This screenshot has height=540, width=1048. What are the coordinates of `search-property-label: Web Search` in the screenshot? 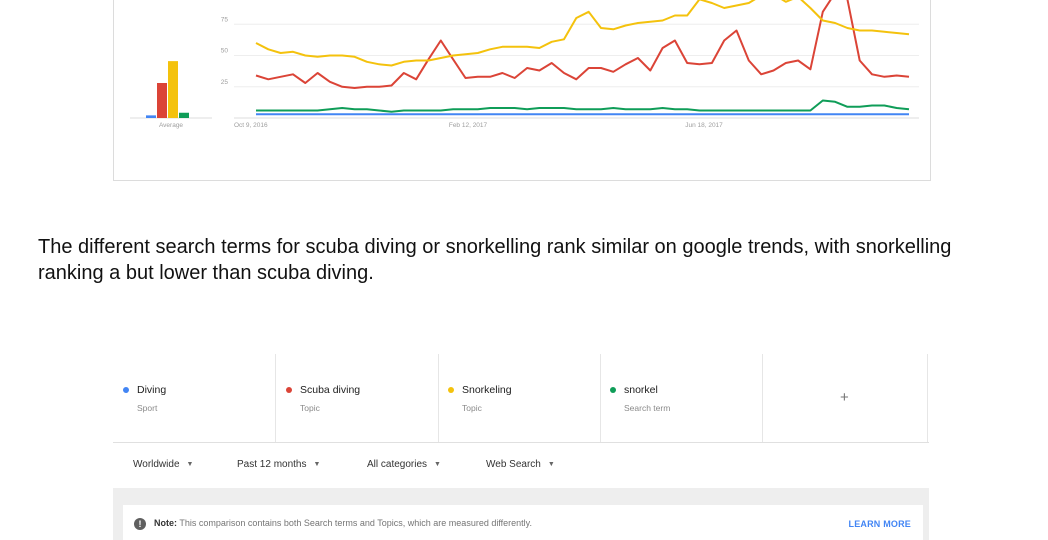 It's located at (513, 464).